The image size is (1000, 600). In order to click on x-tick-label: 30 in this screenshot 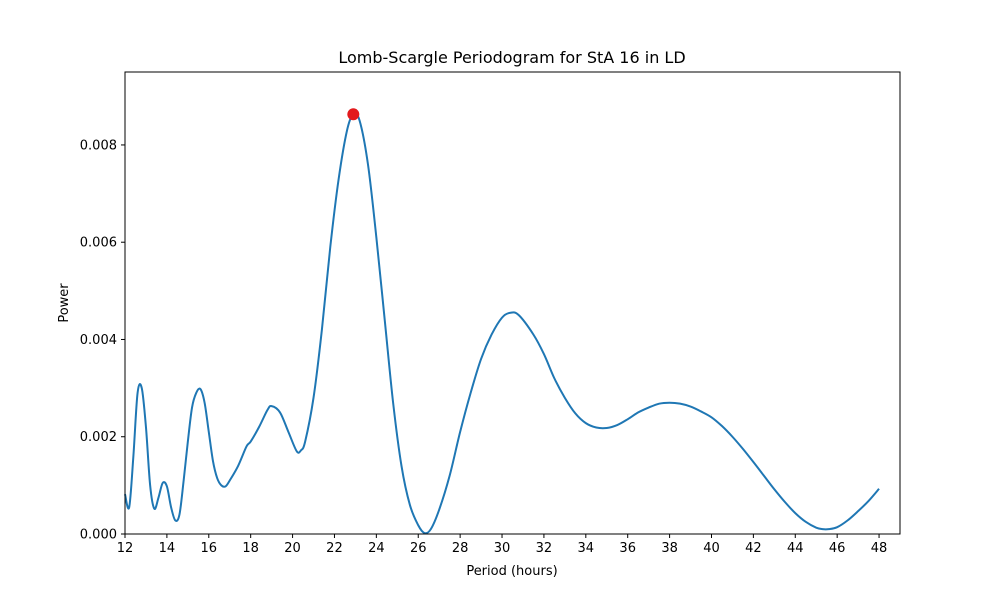, I will do `click(502, 548)`.